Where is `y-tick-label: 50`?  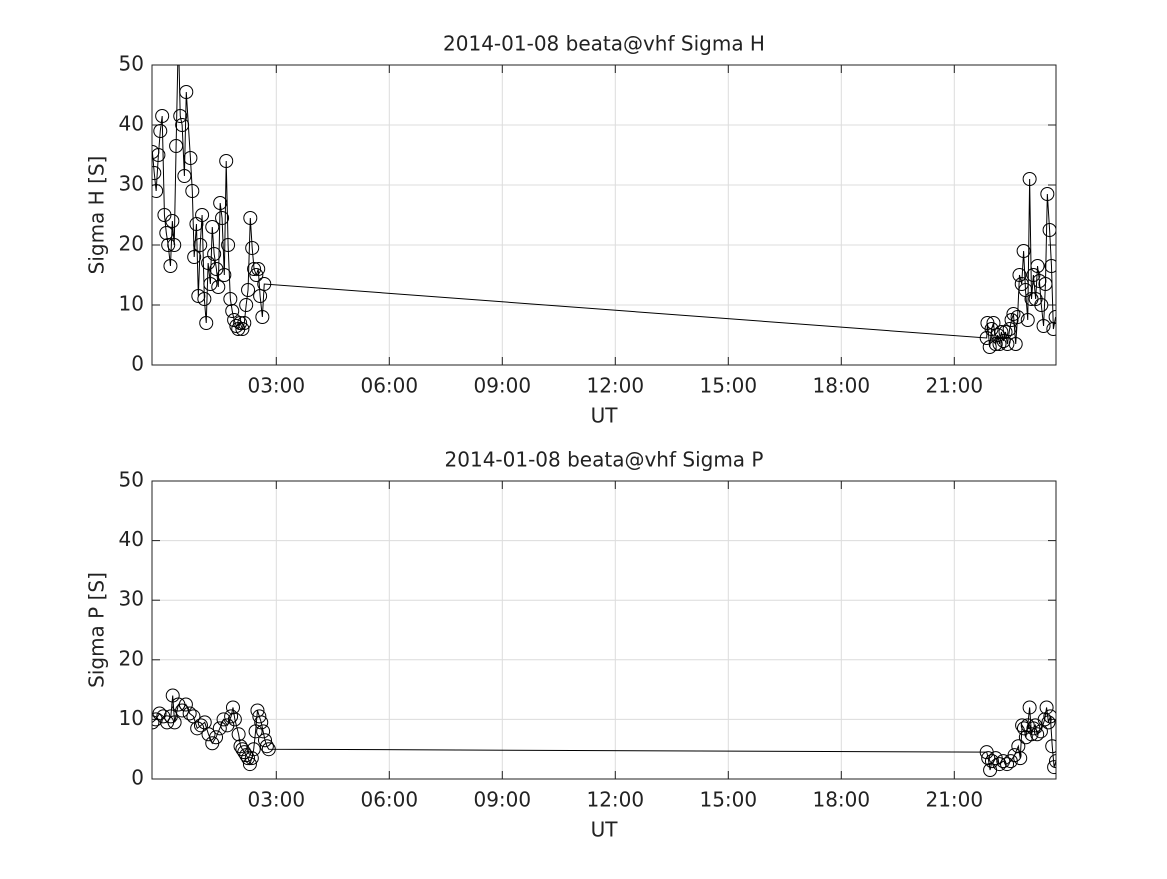 y-tick-label: 50 is located at coordinates (131, 64).